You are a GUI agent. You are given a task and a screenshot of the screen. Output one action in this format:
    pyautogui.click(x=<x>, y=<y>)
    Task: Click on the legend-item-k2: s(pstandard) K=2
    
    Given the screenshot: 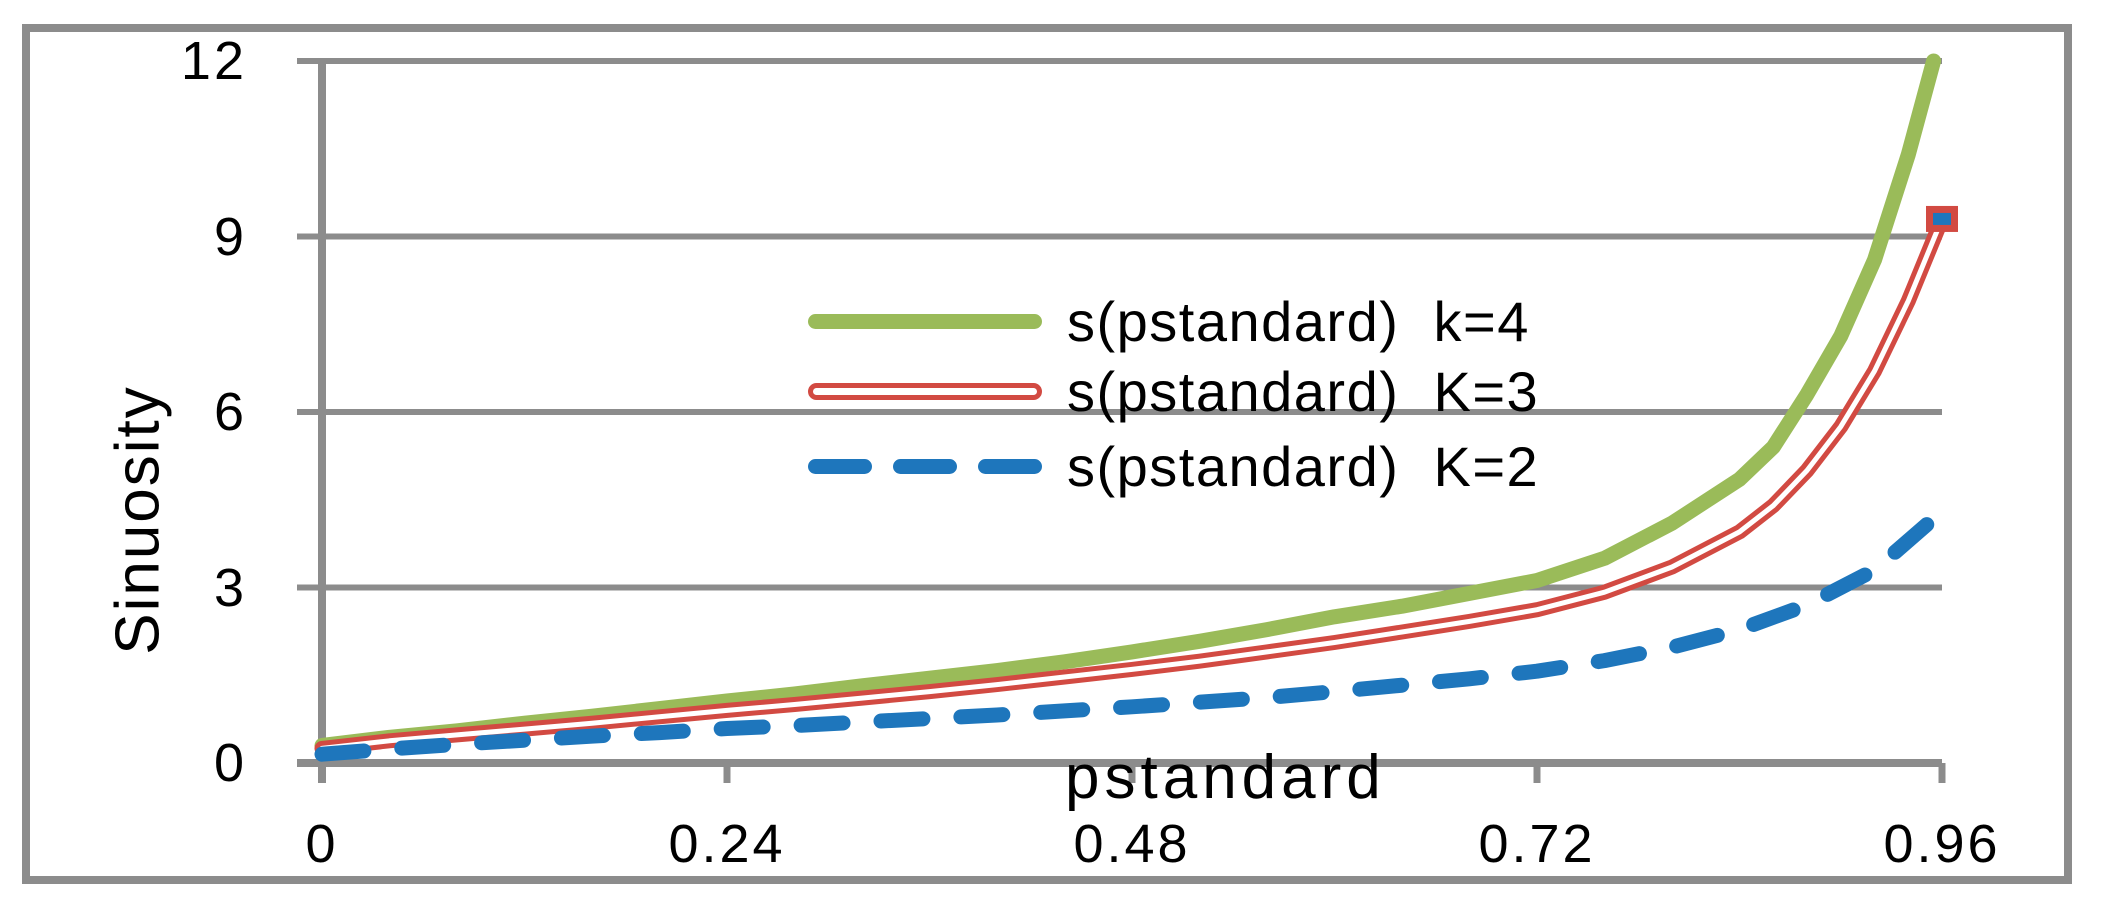 What is the action you would take?
    pyautogui.click(x=1173, y=466)
    